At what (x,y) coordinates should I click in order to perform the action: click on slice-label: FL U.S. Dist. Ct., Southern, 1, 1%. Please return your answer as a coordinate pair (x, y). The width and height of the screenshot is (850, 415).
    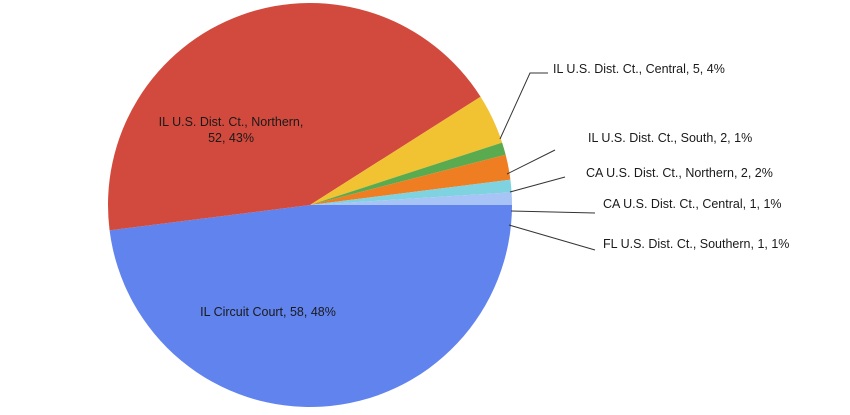
    Looking at the image, I should click on (696, 244).